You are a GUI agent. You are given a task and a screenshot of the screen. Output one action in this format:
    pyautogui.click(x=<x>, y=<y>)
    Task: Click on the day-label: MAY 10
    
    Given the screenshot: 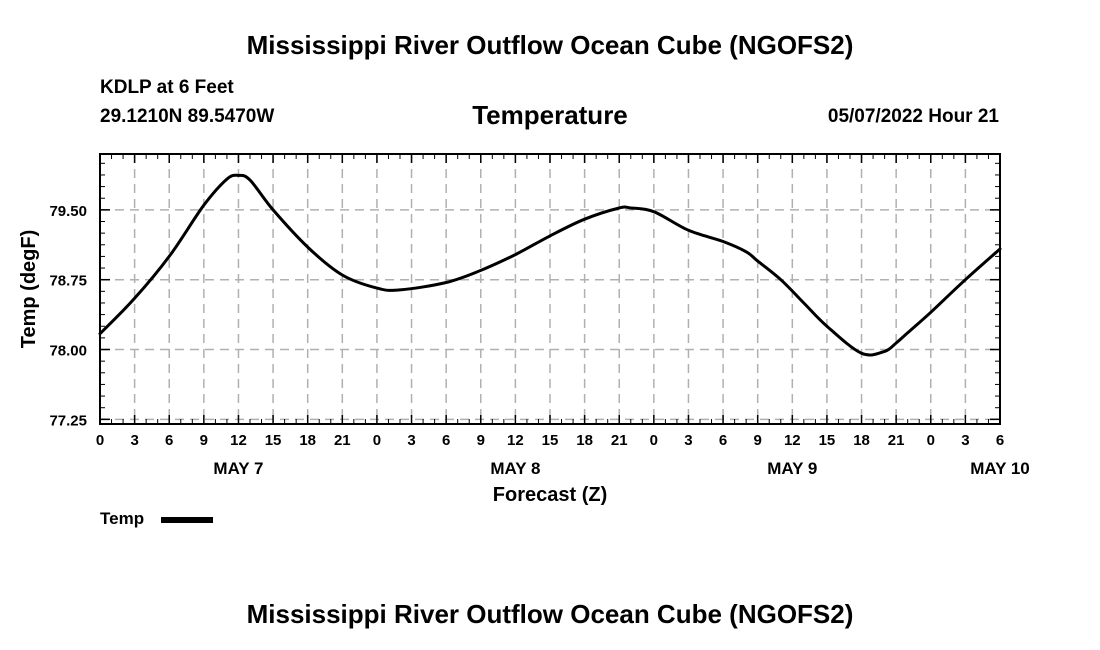 What is the action you would take?
    pyautogui.click(x=1000, y=468)
    